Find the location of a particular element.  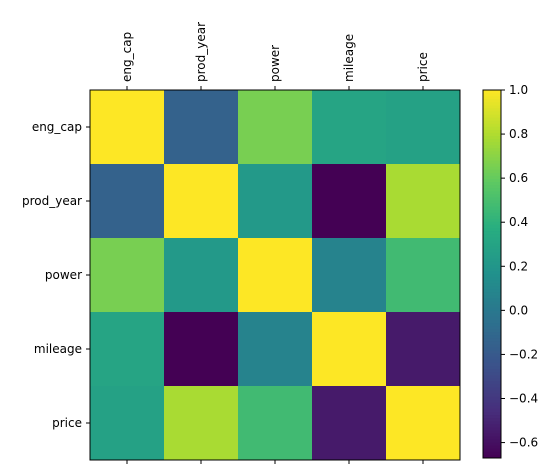

colorbar-frame is located at coordinates (492, 274).